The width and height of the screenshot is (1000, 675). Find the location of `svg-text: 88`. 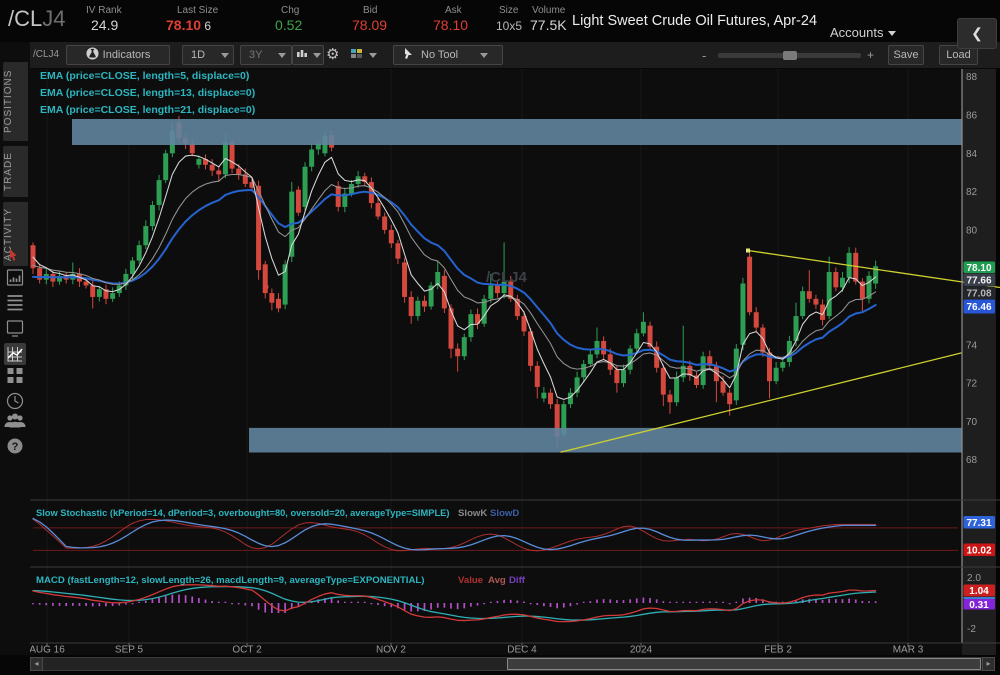

svg-text: 88 is located at coordinates (972, 77).